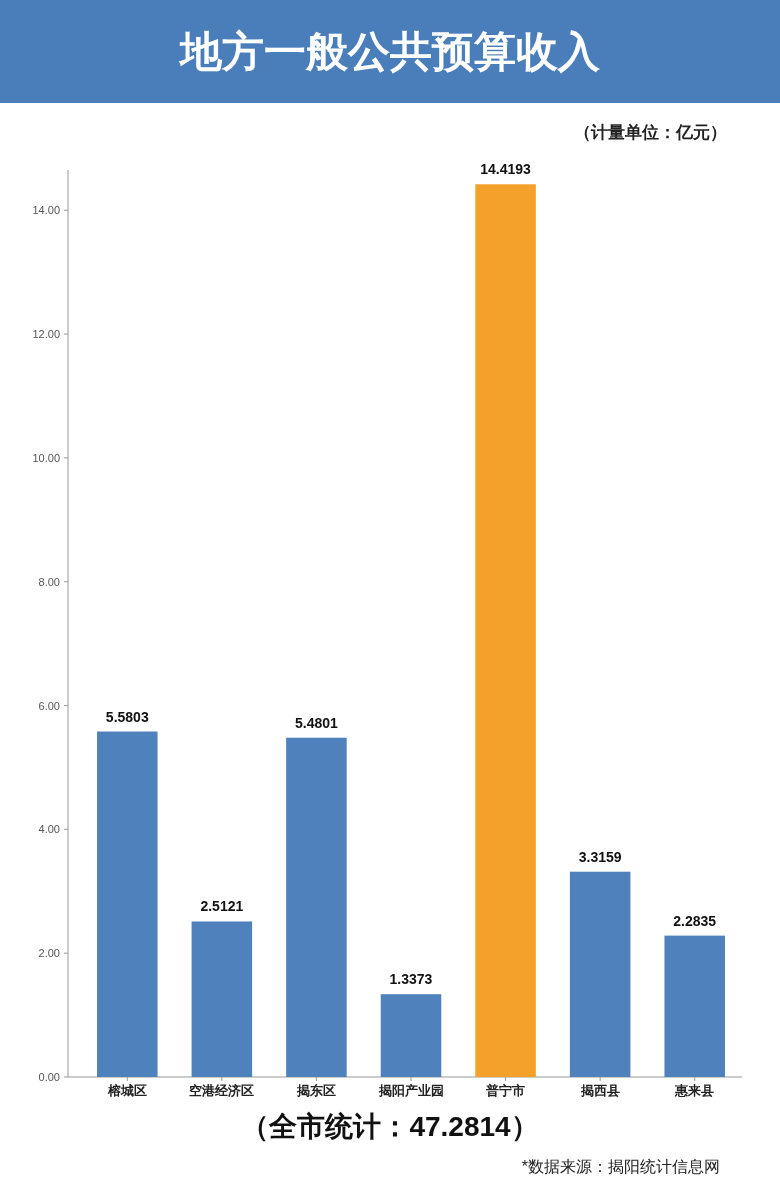  Describe the element at coordinates (46, 457) in the screenshot. I see `y-tick-label: 10.00` at that location.